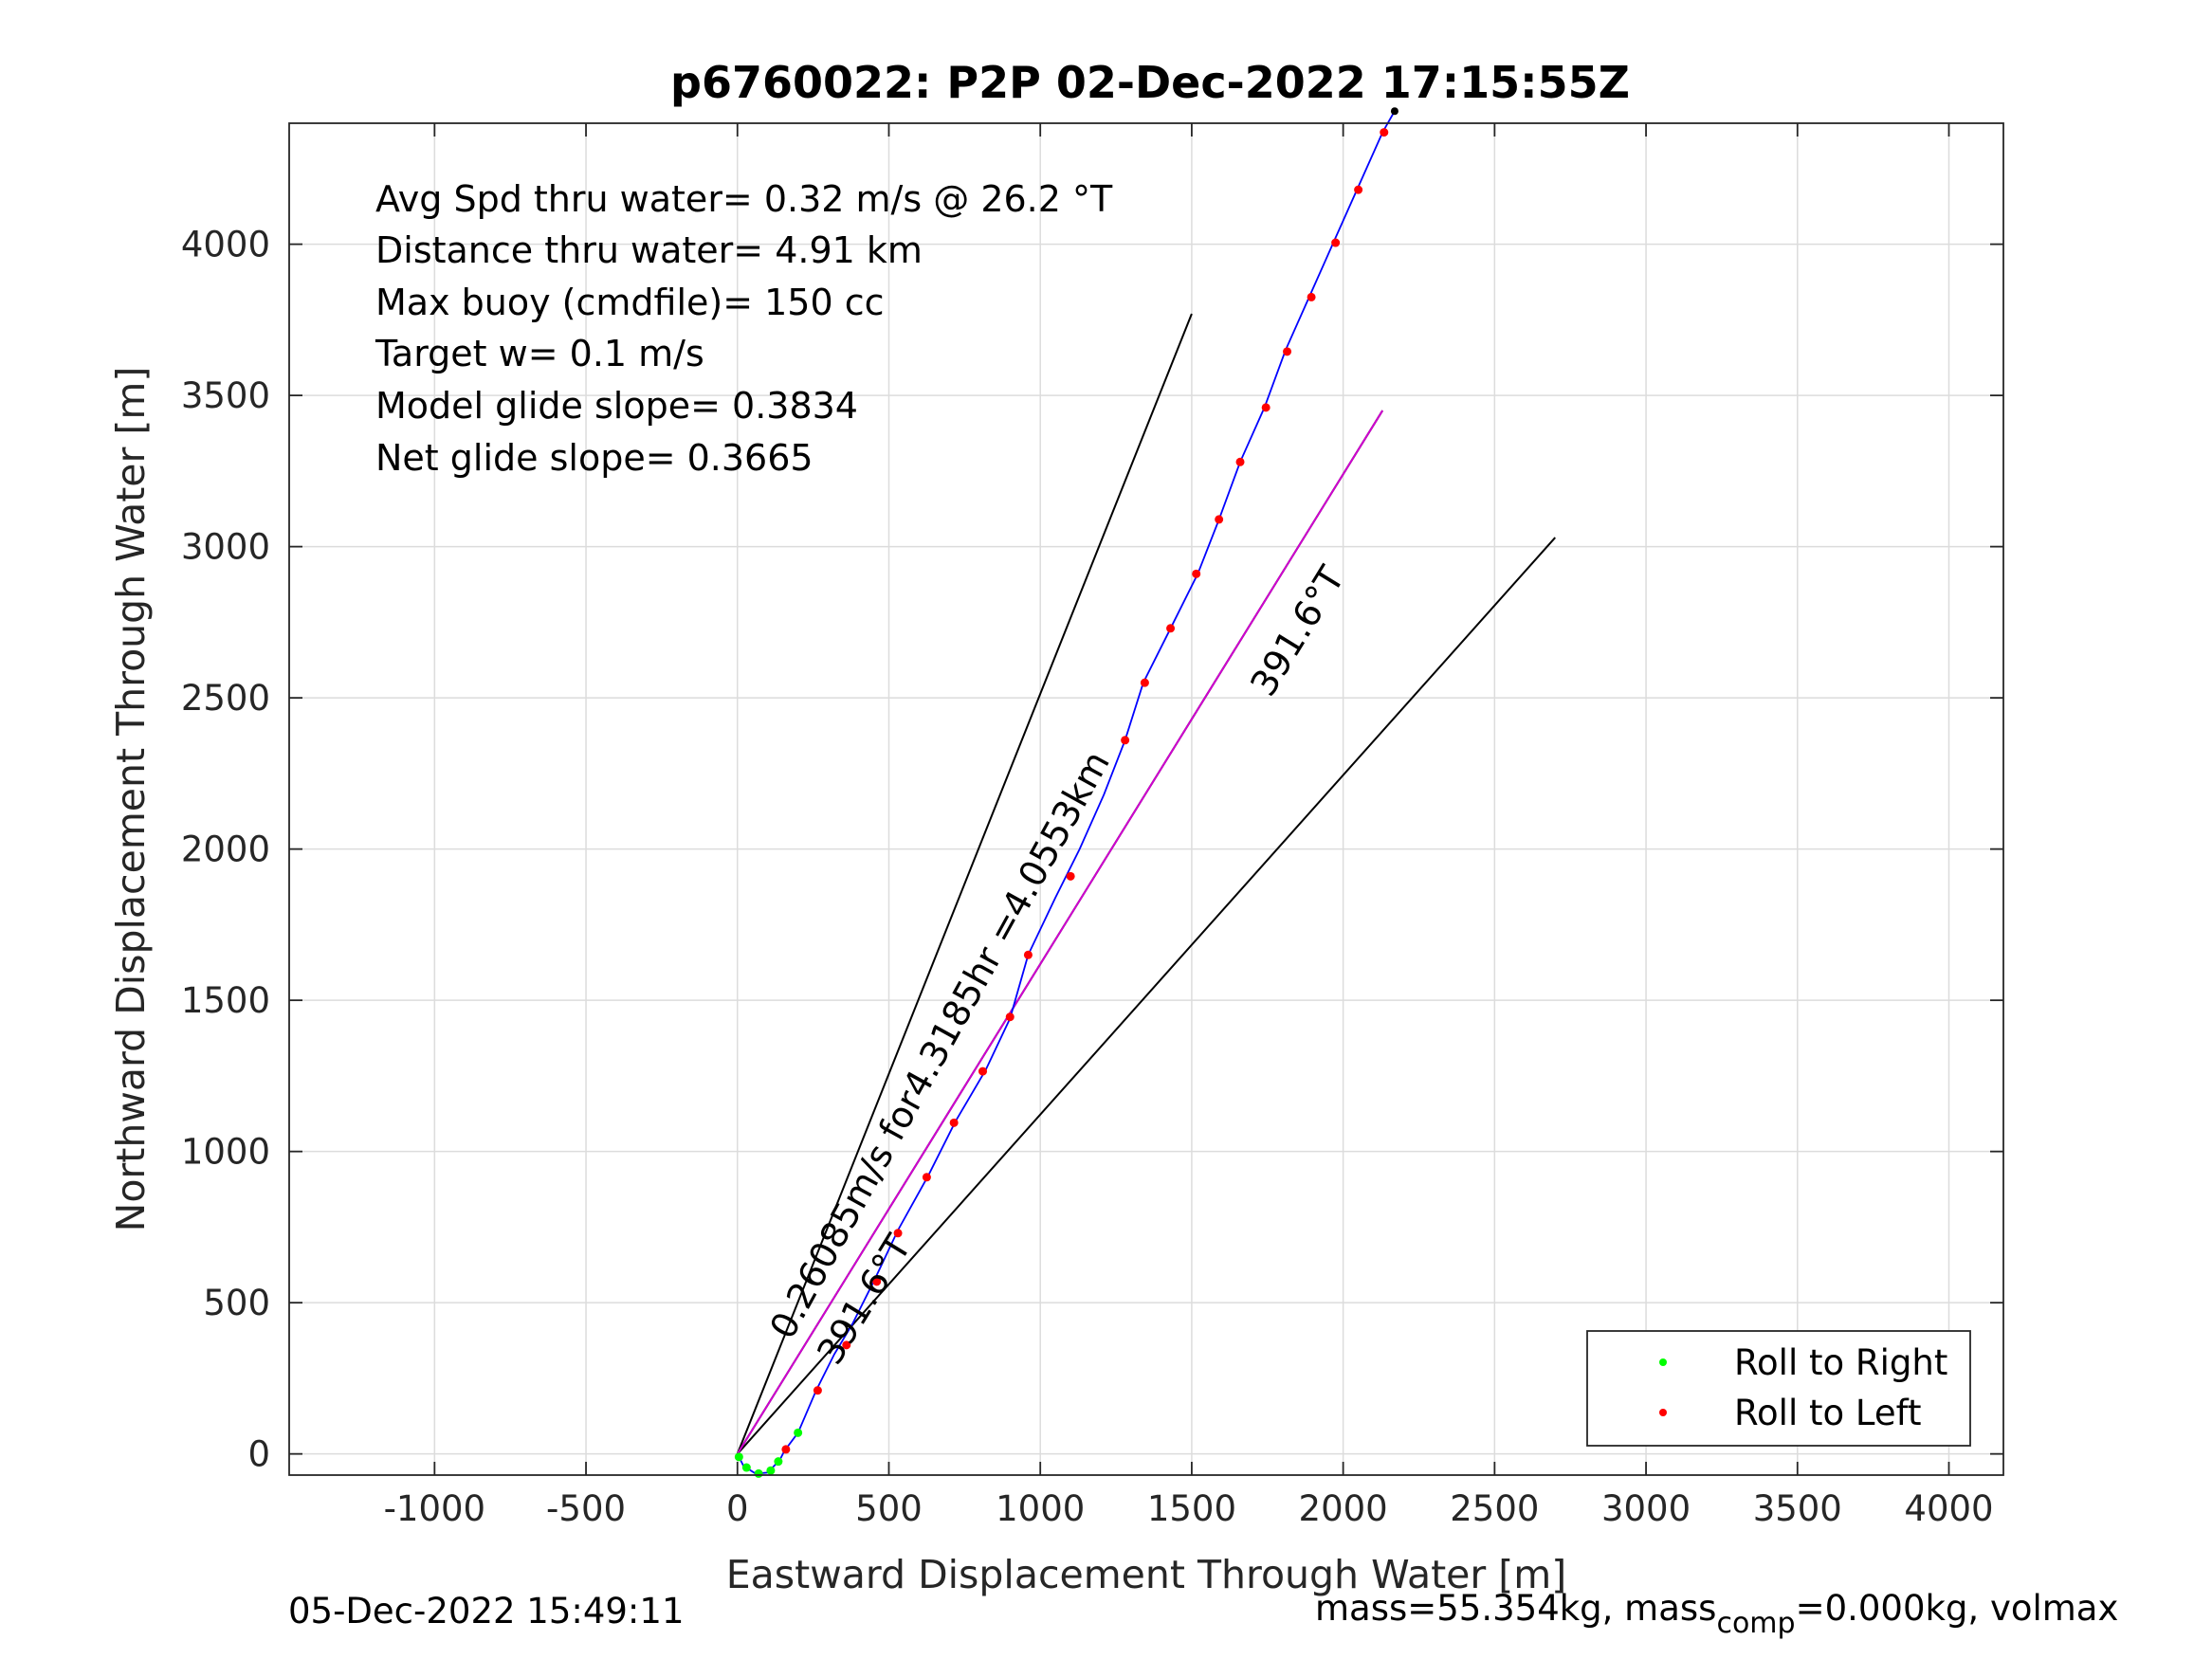 The height and width of the screenshot is (1659, 2212). Describe the element at coordinates (435, 1508) in the screenshot. I see `x-tick-label: -1000` at that location.